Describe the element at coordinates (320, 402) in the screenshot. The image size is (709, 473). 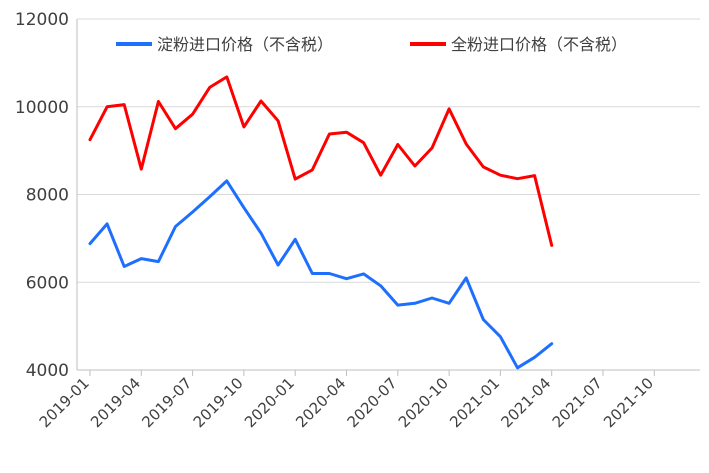
I see `x-tick-label: 2020-04` at that location.